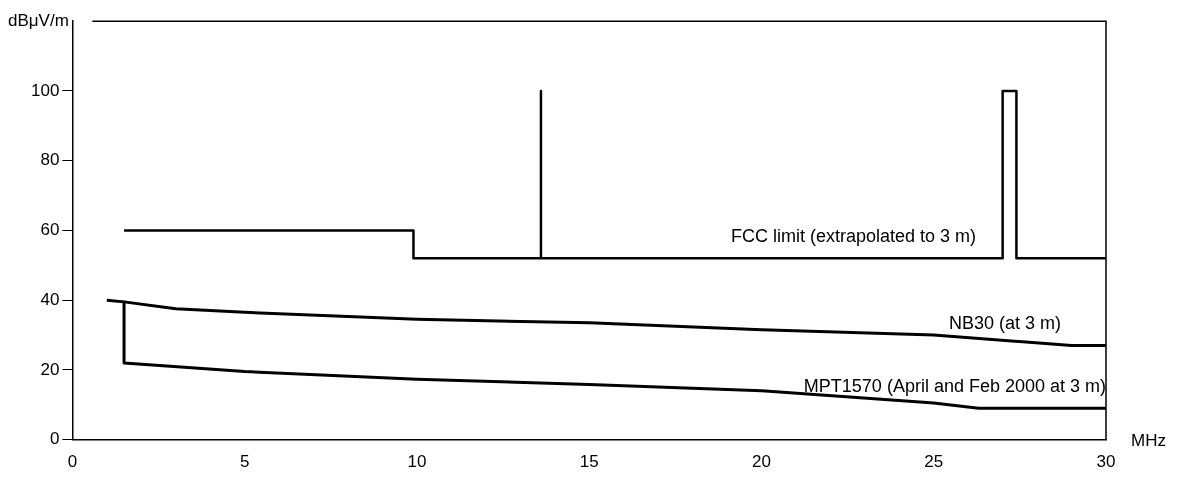 The width and height of the screenshot is (1184, 484). Describe the element at coordinates (50, 299) in the screenshot. I see `y-tick-label: 40` at that location.